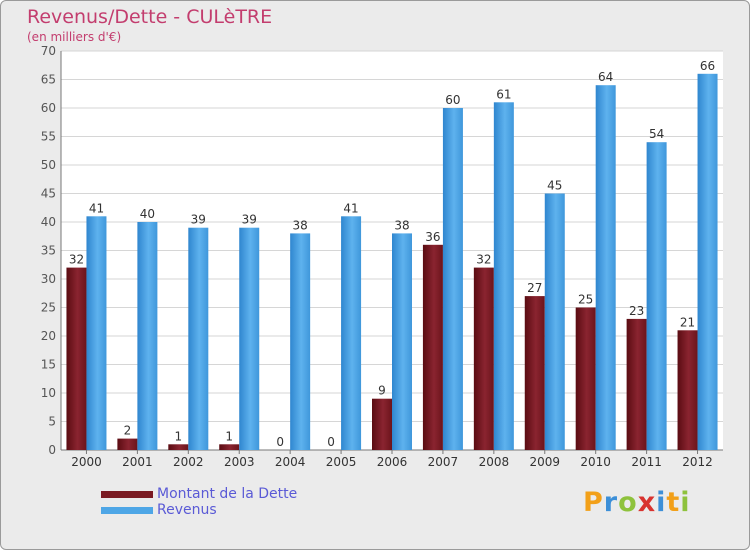  I want to click on bar-revenus-2011, so click(656, 296).